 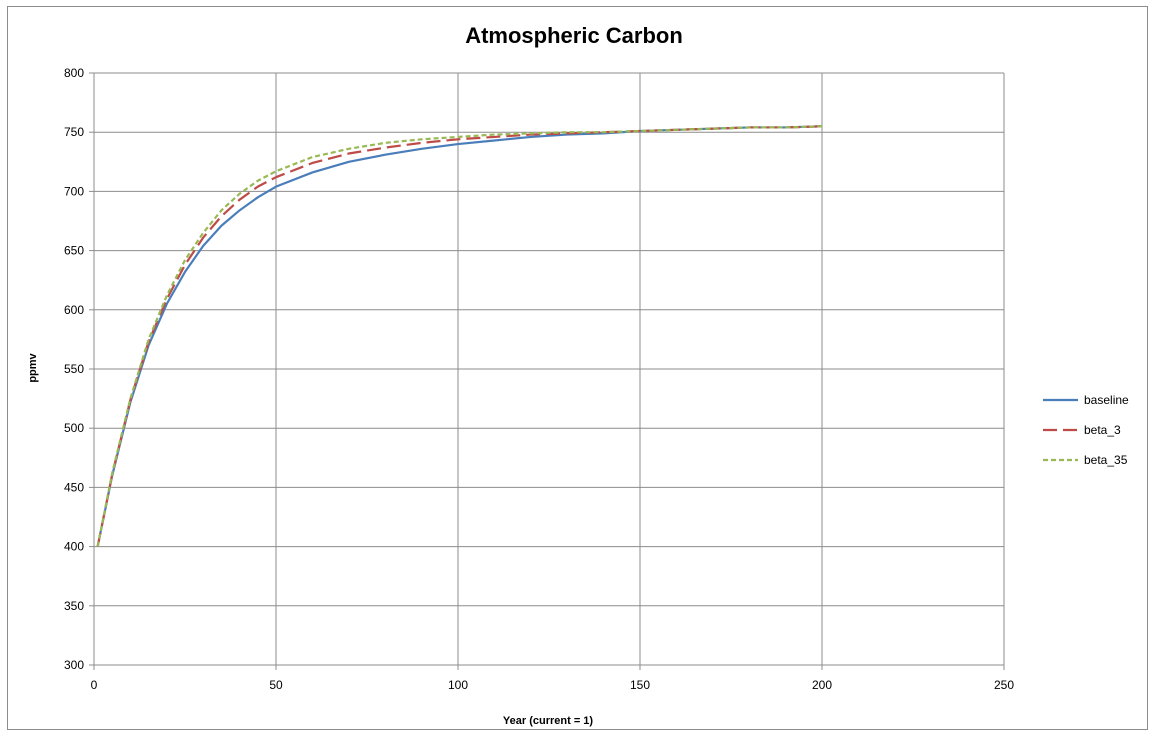 What do you see at coordinates (74, 665) in the screenshot?
I see `y-tick-label: 300` at bounding box center [74, 665].